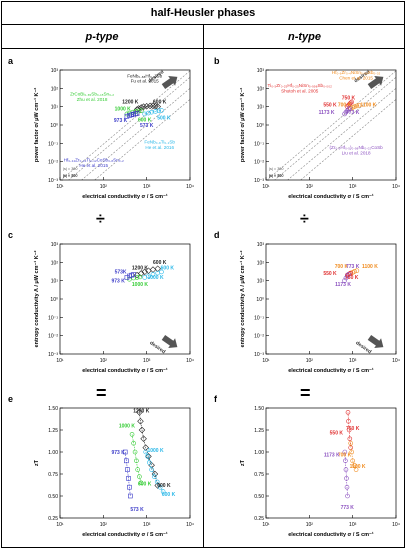 This screenshot has width=407, height=550. I want to click on y-tick-label: 1.25, so click(259, 431).